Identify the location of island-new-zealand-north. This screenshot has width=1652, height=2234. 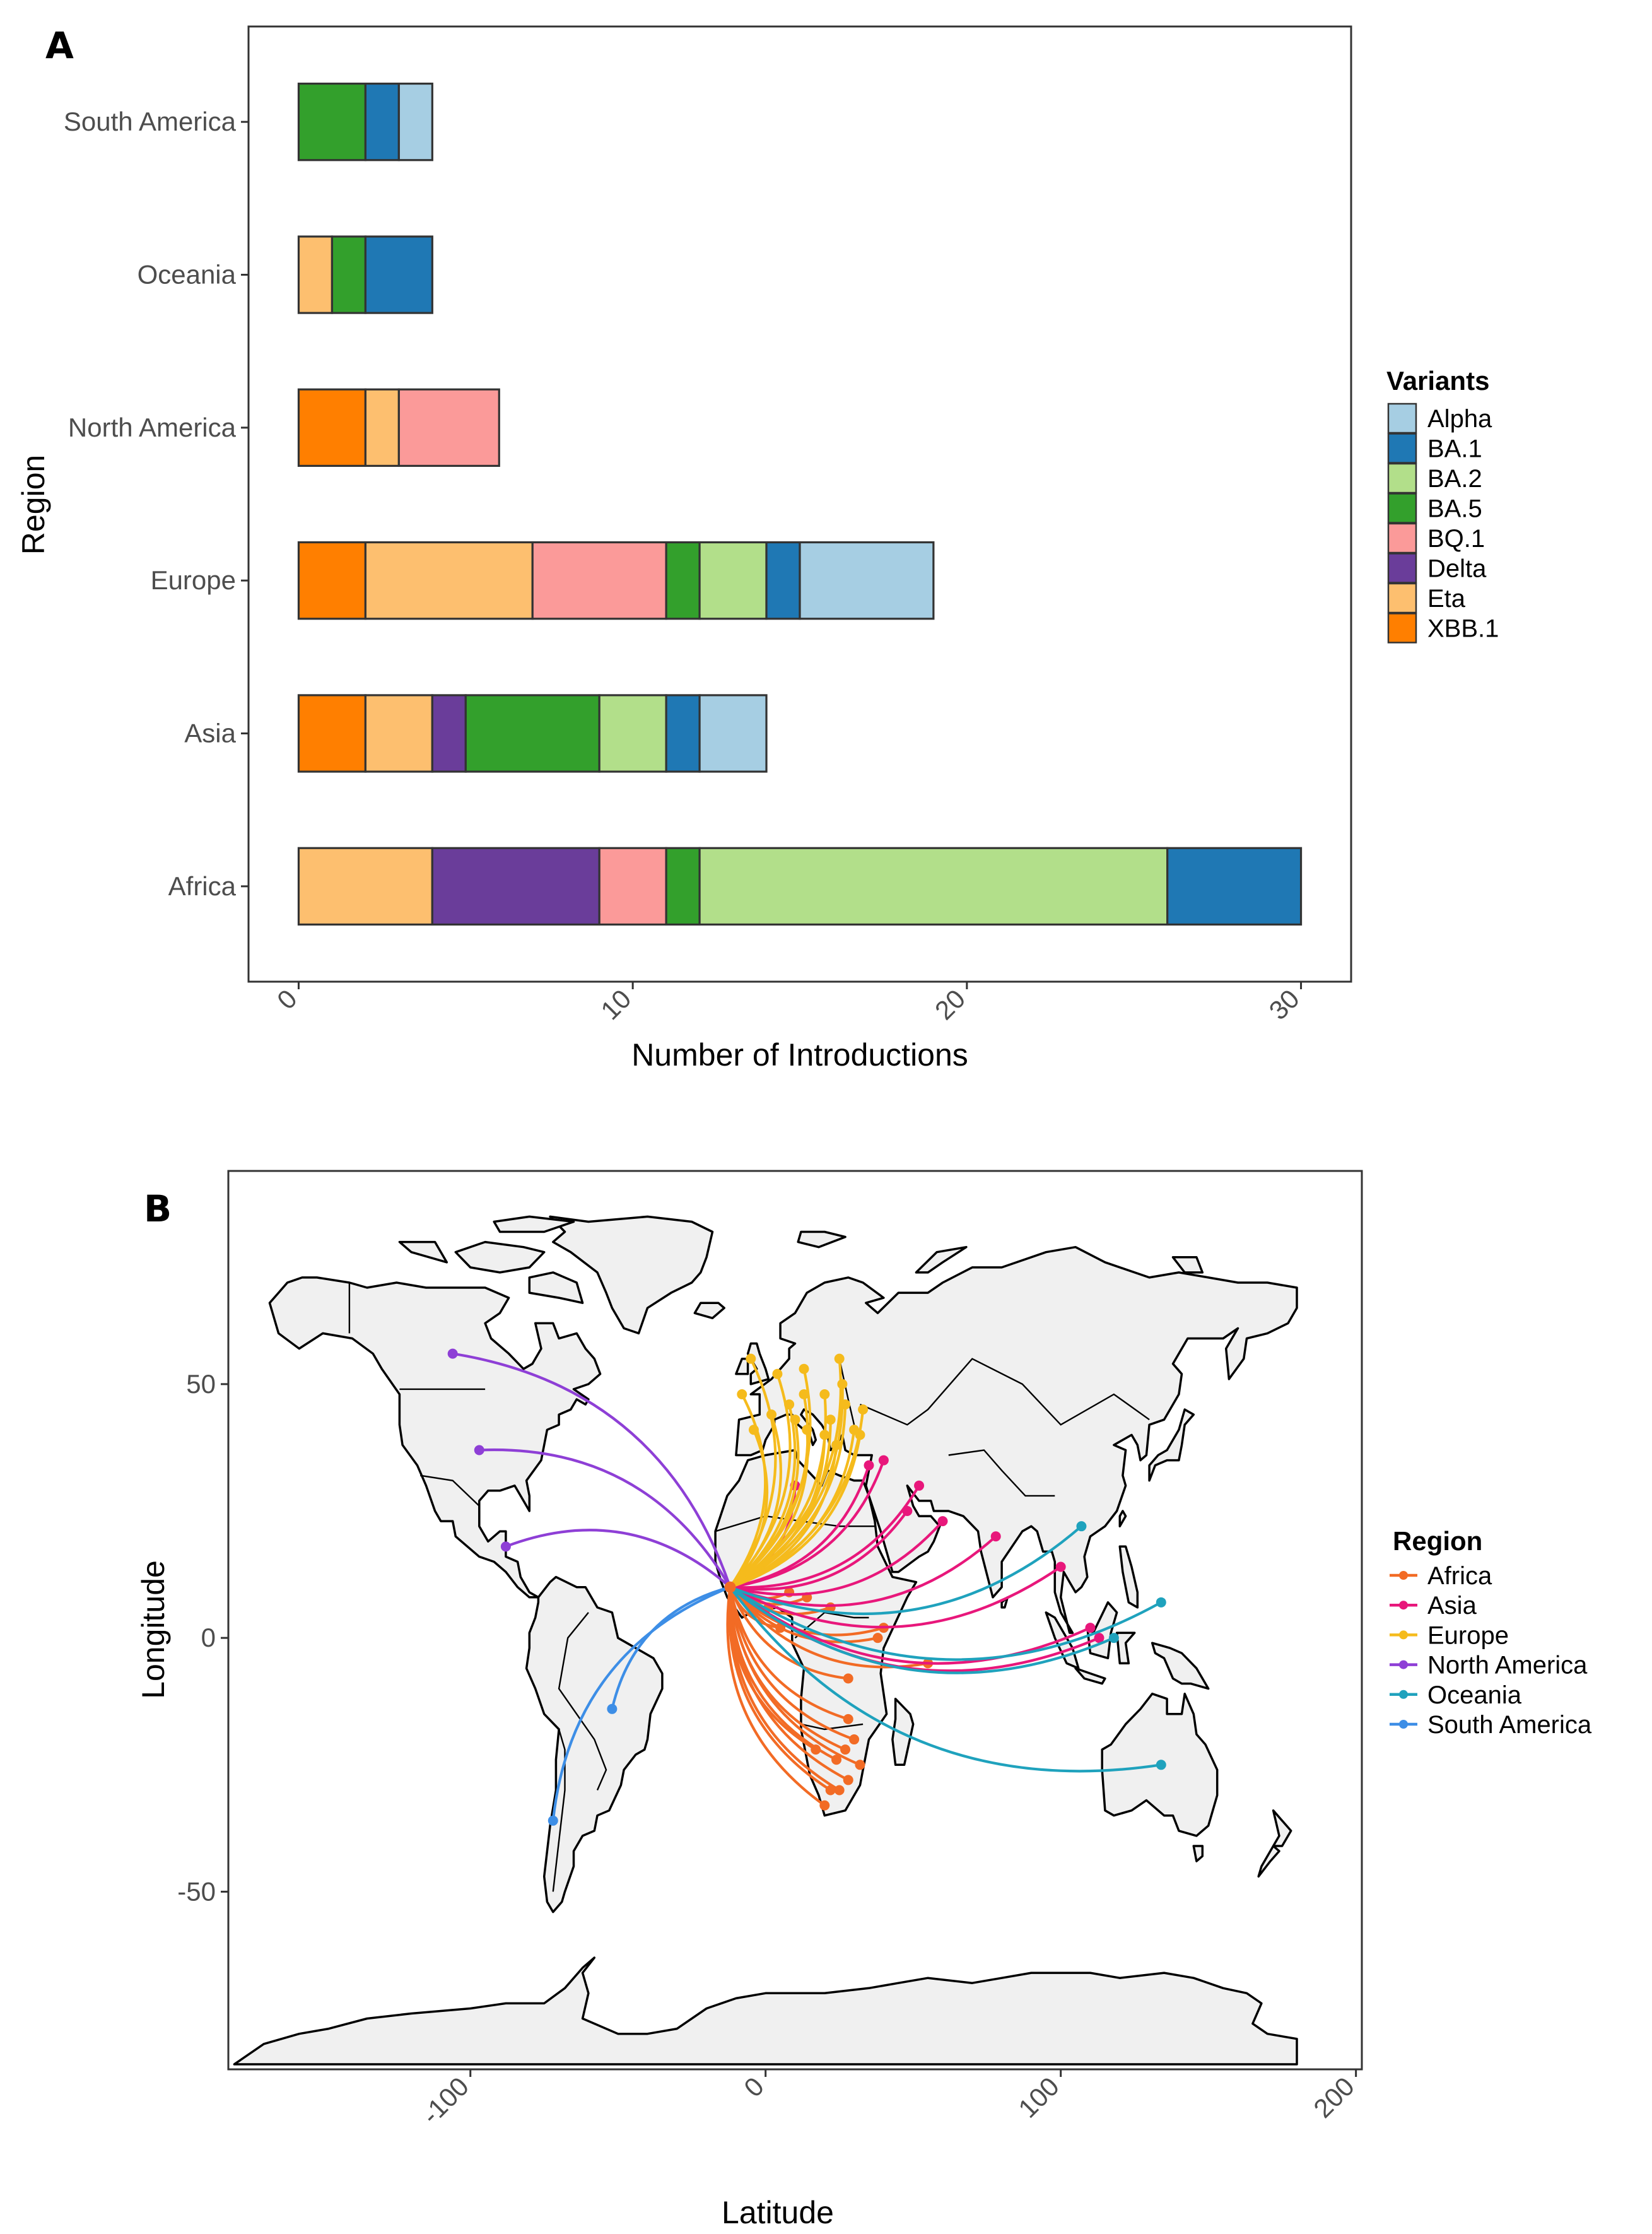
(1282, 1828).